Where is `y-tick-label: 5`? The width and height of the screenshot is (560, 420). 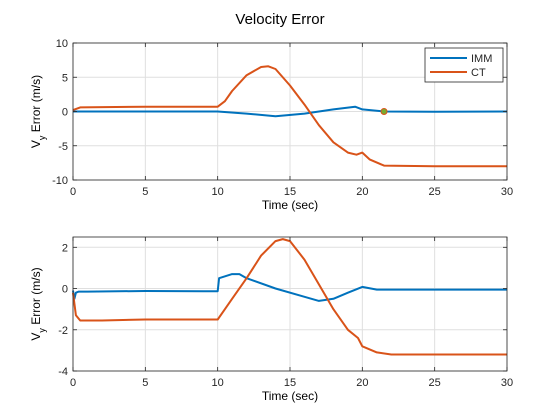 y-tick-label: 5 is located at coordinates (65, 78).